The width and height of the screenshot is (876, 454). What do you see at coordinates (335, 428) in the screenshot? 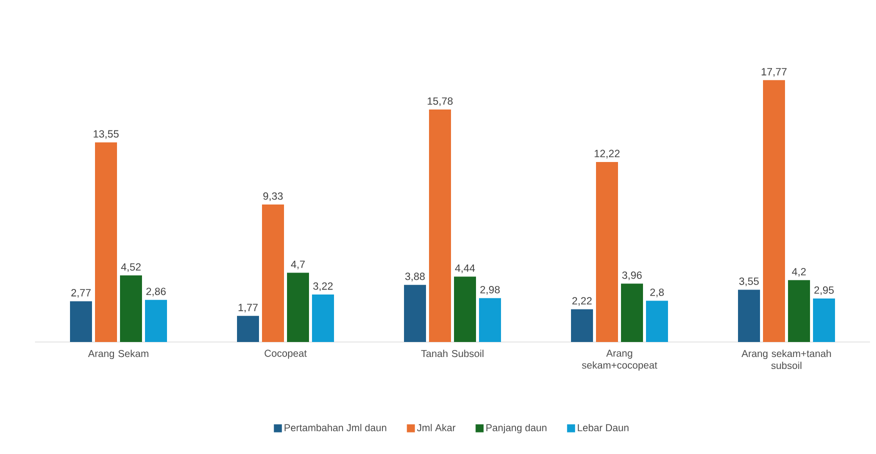
I see `legend-label: Pertambahan Jml daun` at bounding box center [335, 428].